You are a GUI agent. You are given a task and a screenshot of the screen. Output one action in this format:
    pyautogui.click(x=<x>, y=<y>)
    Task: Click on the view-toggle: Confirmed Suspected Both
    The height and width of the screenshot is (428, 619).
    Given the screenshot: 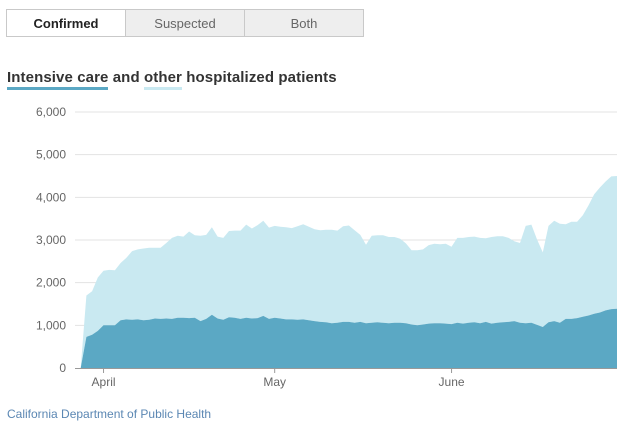 What is the action you would take?
    pyautogui.click(x=185, y=23)
    